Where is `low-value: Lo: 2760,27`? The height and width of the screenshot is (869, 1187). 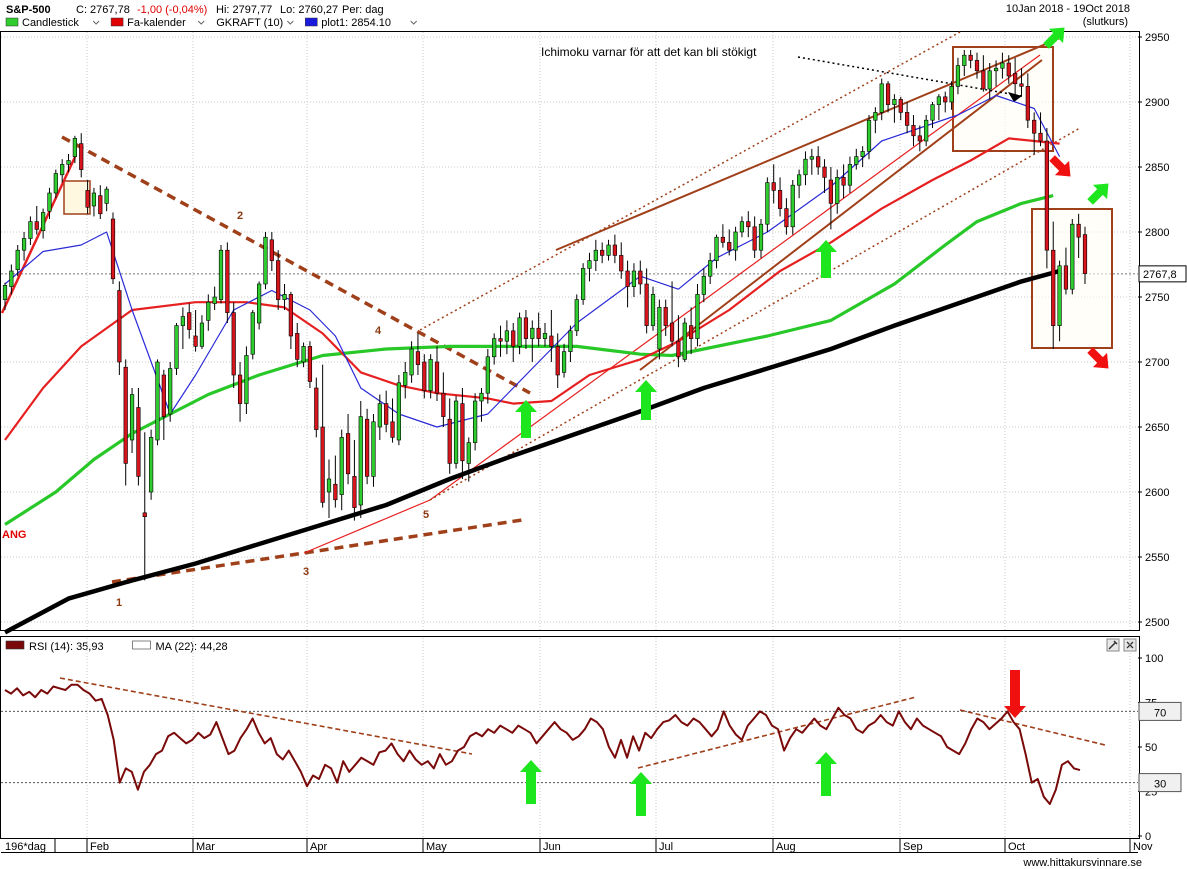 low-value: Lo: 2760,27 is located at coordinates (309, 10).